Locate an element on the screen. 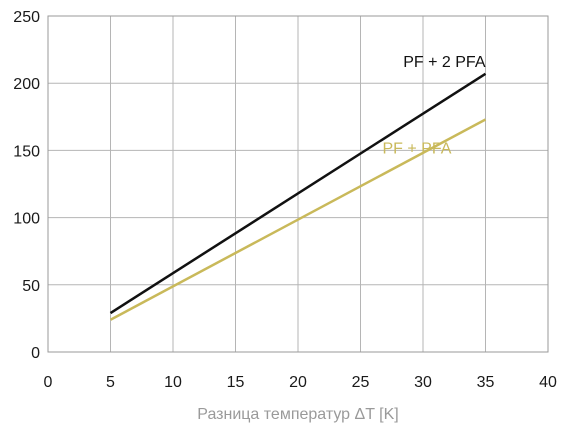 The image size is (561, 432). y-tick-label: 150 is located at coordinates (26, 151).